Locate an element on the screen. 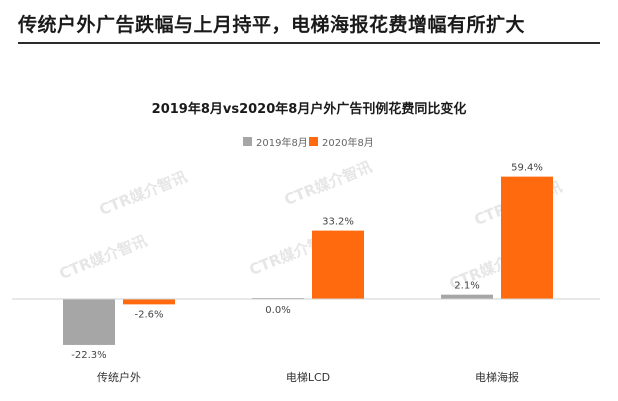  category-labels-group: 传统户外 电梯LCD 电梯海报 is located at coordinates (308, 377).